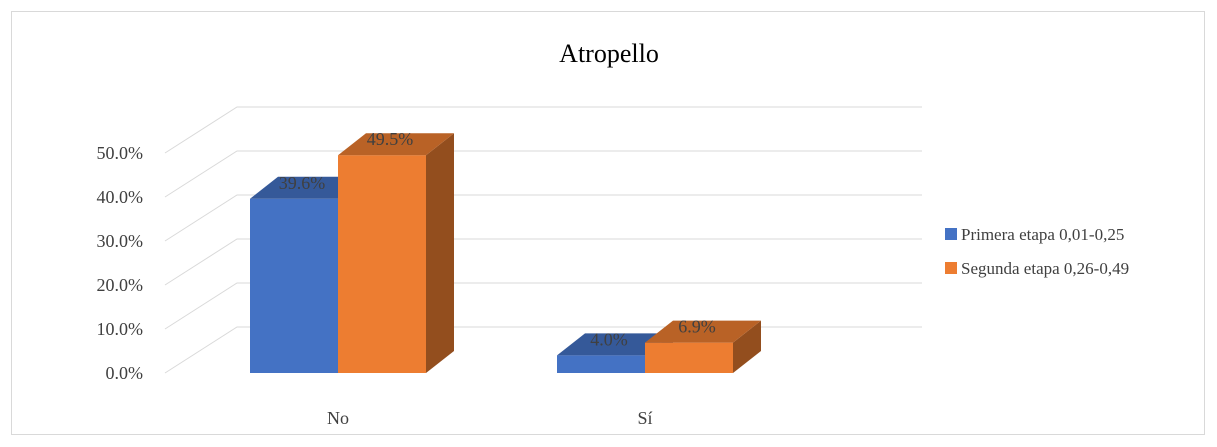 The height and width of the screenshot is (447, 1217). What do you see at coordinates (120, 197) in the screenshot?
I see `y-tick-label: 40.0%` at bounding box center [120, 197].